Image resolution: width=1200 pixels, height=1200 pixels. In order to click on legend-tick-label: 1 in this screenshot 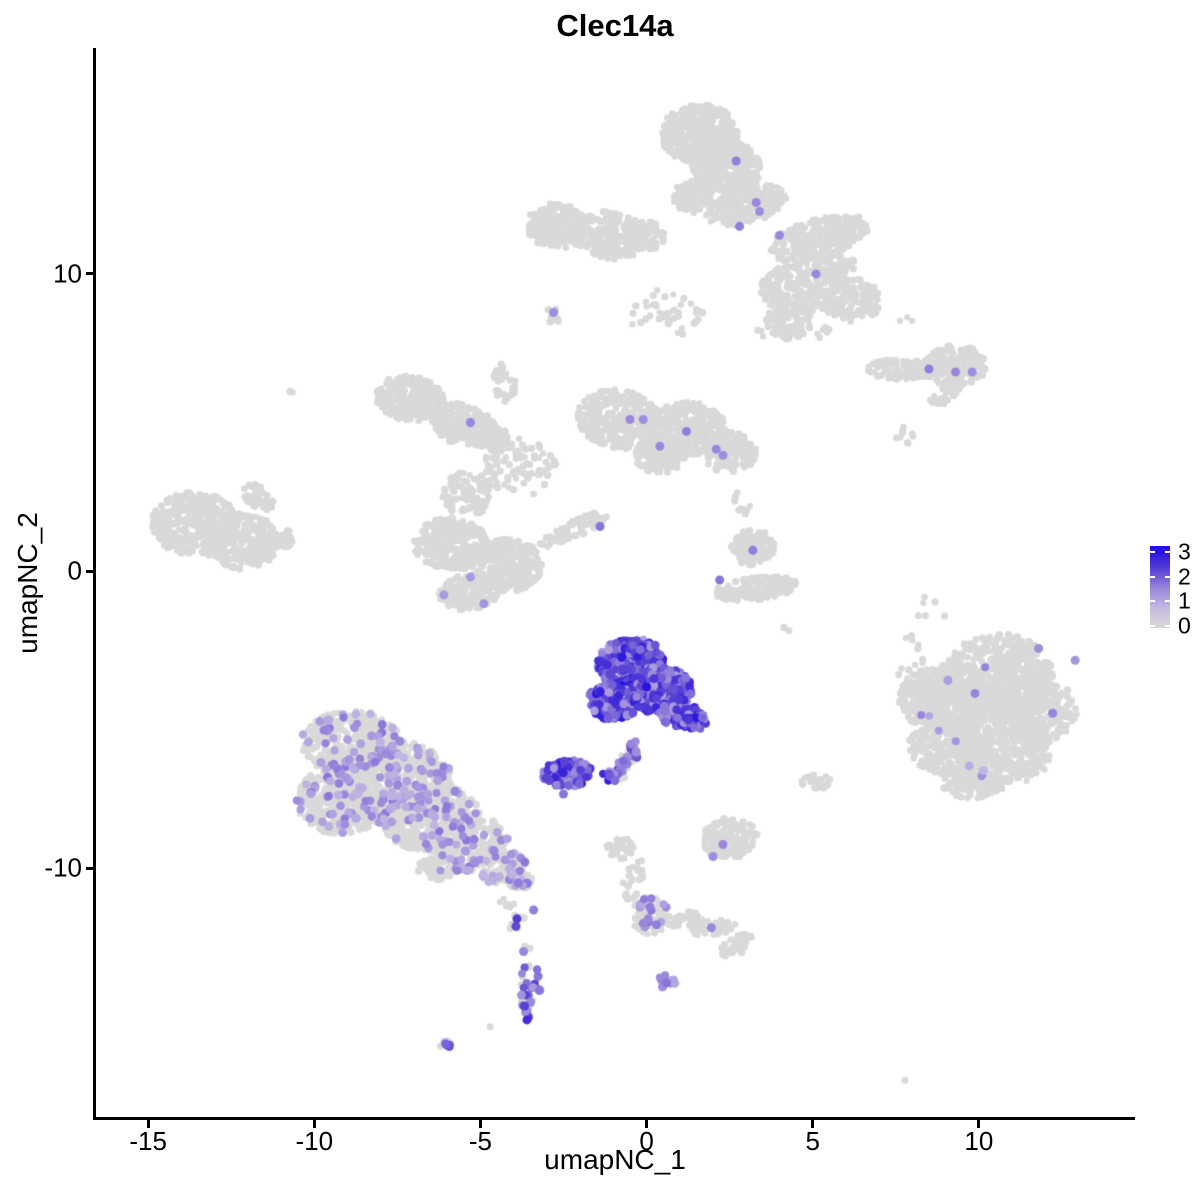, I will do `click(1184, 600)`.